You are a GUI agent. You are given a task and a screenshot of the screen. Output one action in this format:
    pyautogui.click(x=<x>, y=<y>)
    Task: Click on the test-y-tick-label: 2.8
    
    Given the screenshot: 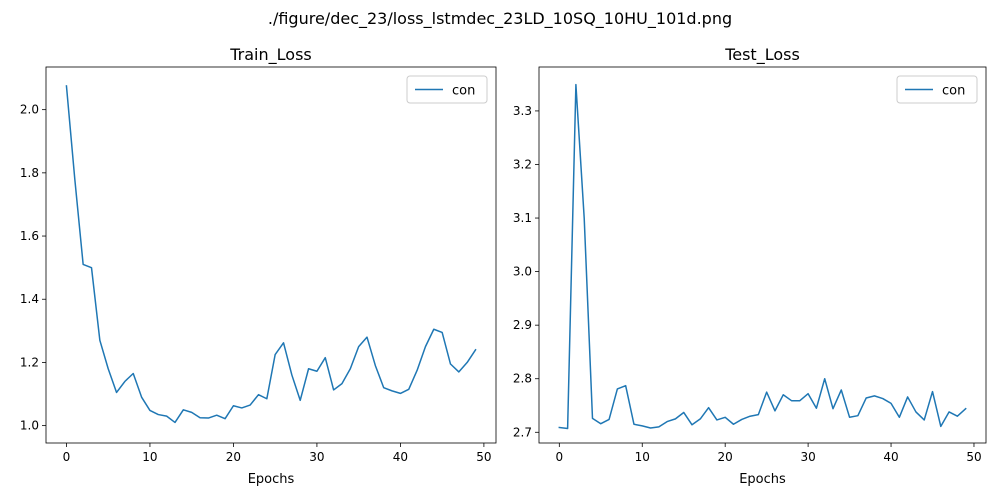 What is the action you would take?
    pyautogui.click(x=522, y=379)
    